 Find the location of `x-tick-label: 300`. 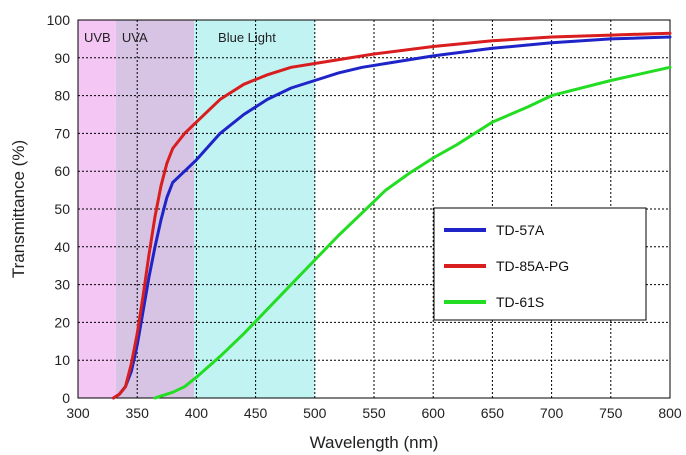

x-tick-label: 300 is located at coordinates (78, 413).